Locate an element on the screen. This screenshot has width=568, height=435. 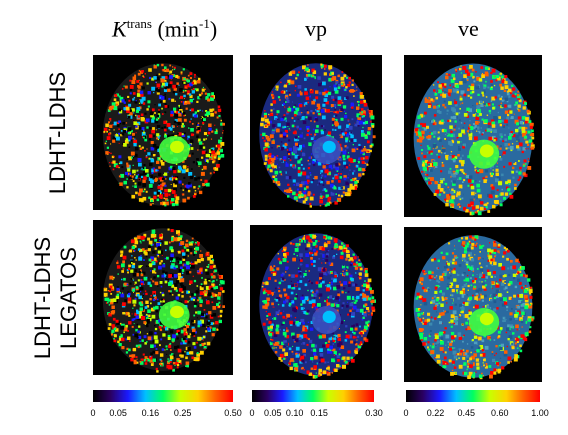
row-label-1-text: LDHT-LDHS is located at coordinates (57, 133).